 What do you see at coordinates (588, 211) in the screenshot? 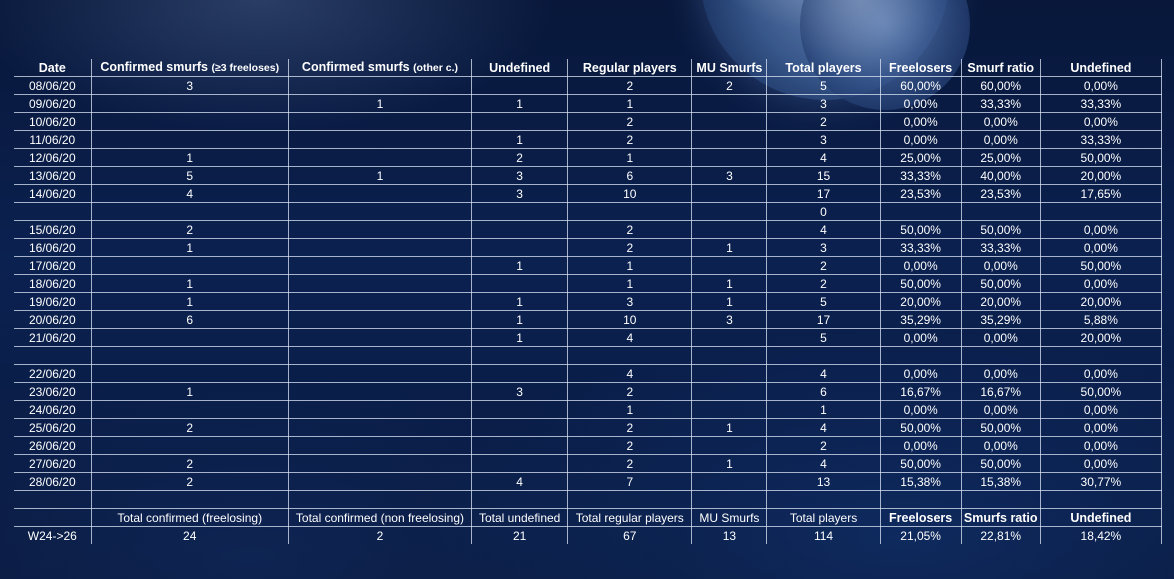
I see `table-row: 0` at bounding box center [588, 211].